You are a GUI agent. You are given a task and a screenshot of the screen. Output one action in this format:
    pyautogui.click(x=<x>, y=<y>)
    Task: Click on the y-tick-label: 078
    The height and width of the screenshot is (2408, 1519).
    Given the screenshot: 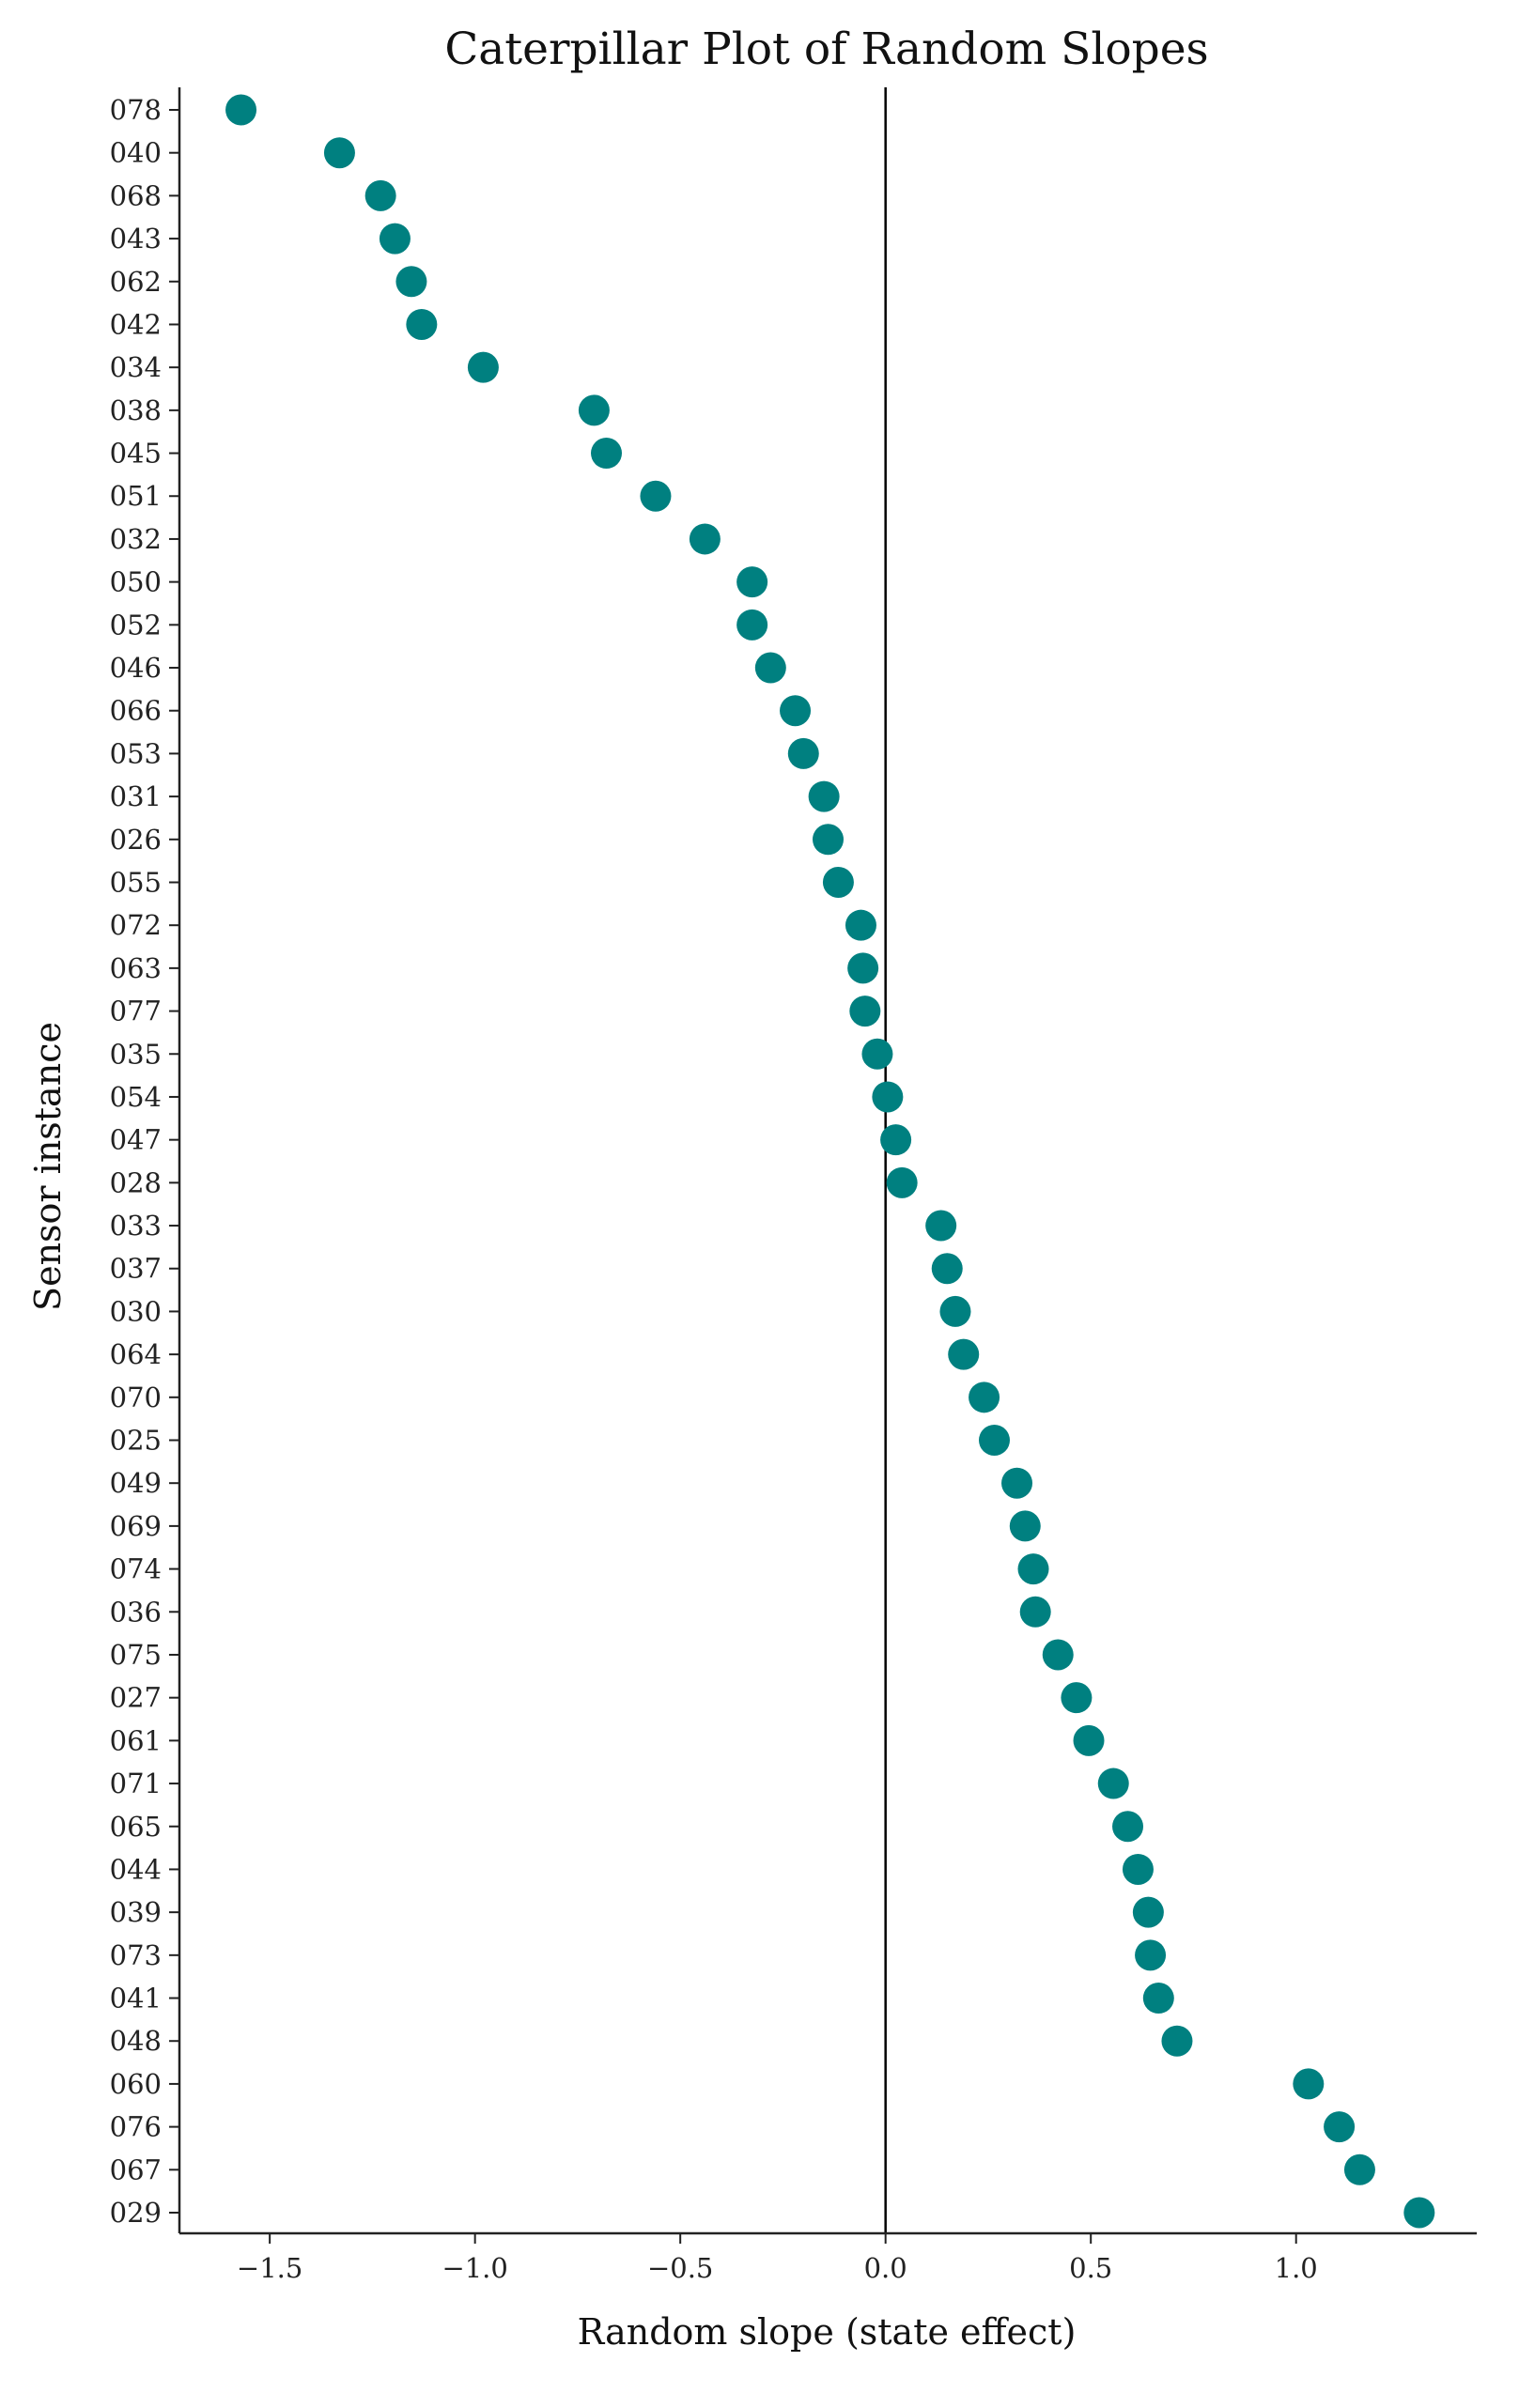 What is the action you would take?
    pyautogui.click(x=136, y=110)
    